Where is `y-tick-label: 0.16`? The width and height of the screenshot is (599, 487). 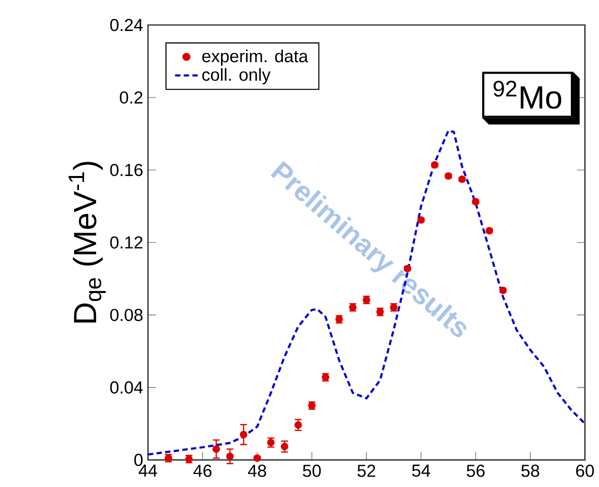 y-tick-label: 0.16 is located at coordinates (126, 170).